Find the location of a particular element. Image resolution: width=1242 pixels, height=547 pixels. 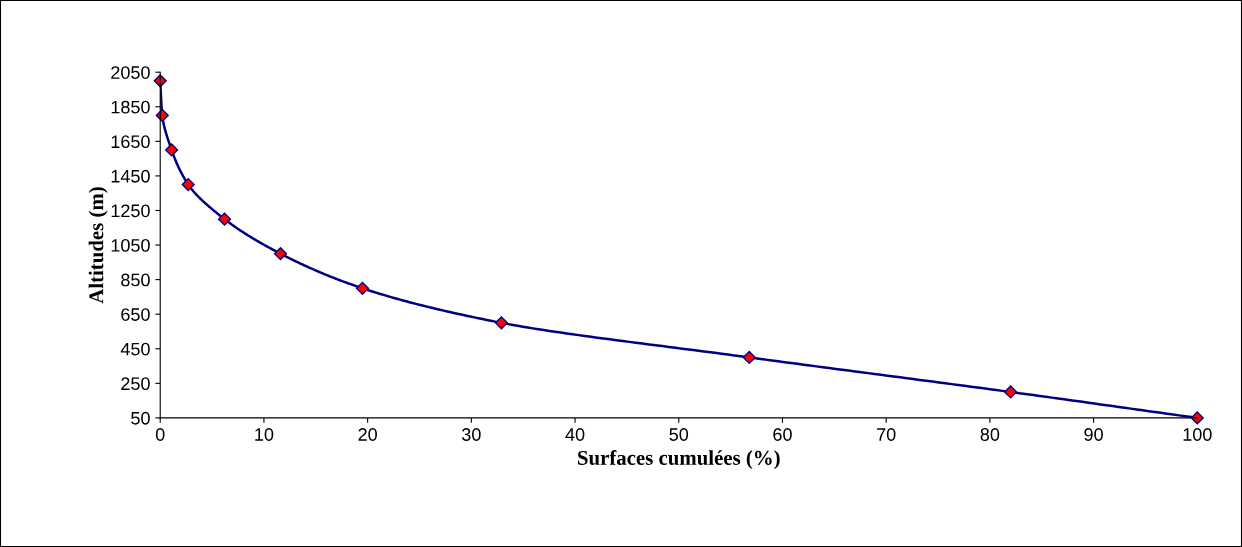

x-tick-label: 20 is located at coordinates (367, 434).